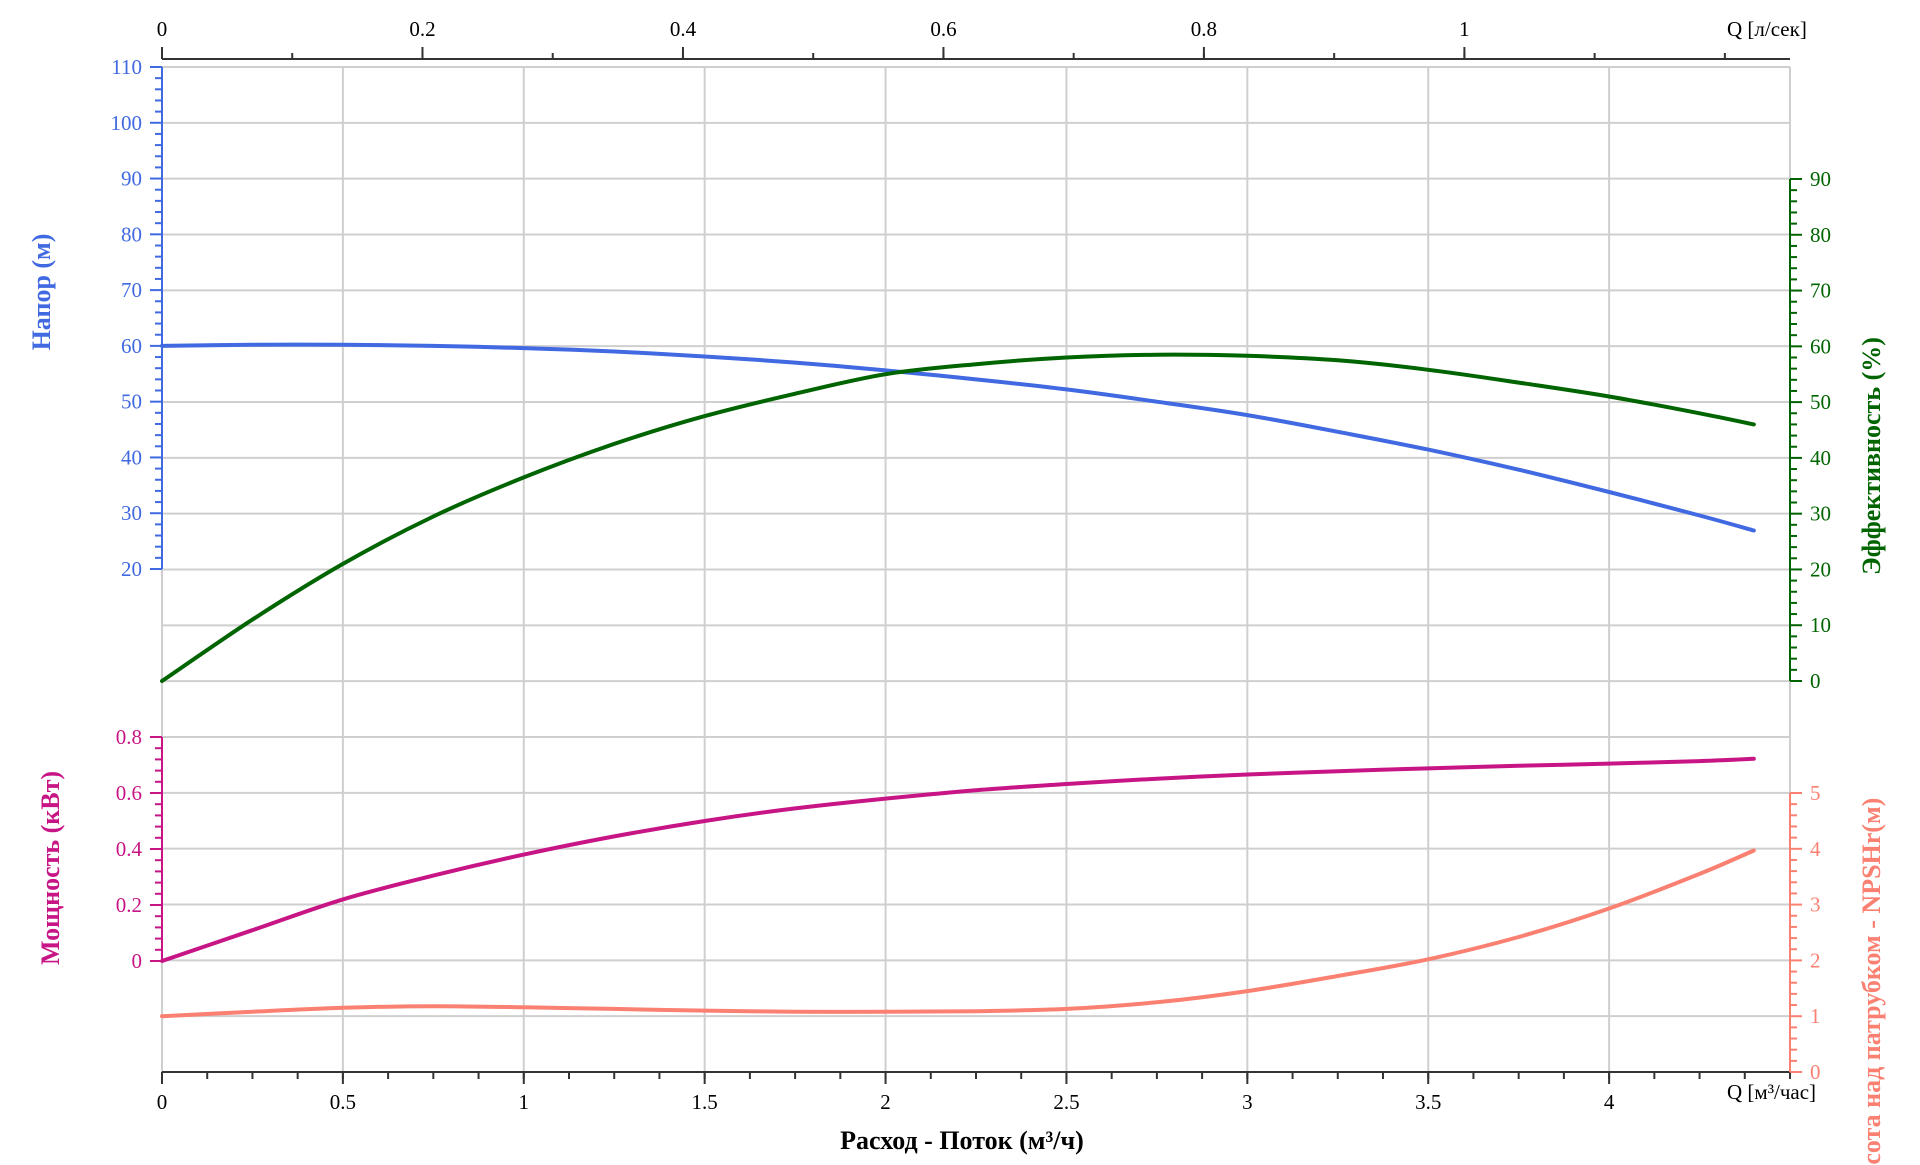 The width and height of the screenshot is (1920, 1165). I want to click on head-tick-label: 100, so click(127, 123).